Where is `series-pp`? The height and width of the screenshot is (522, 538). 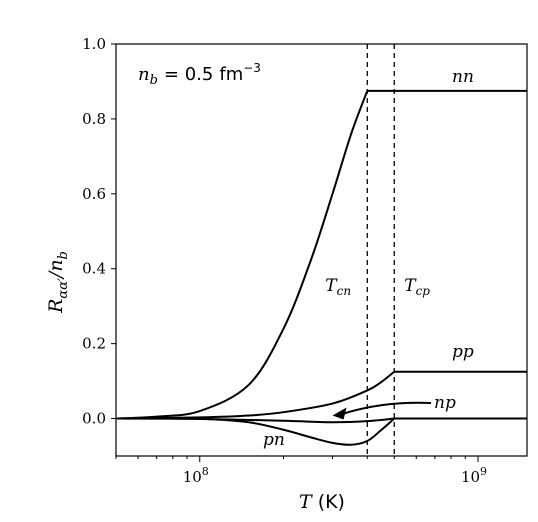 series-pp is located at coordinates (321, 395).